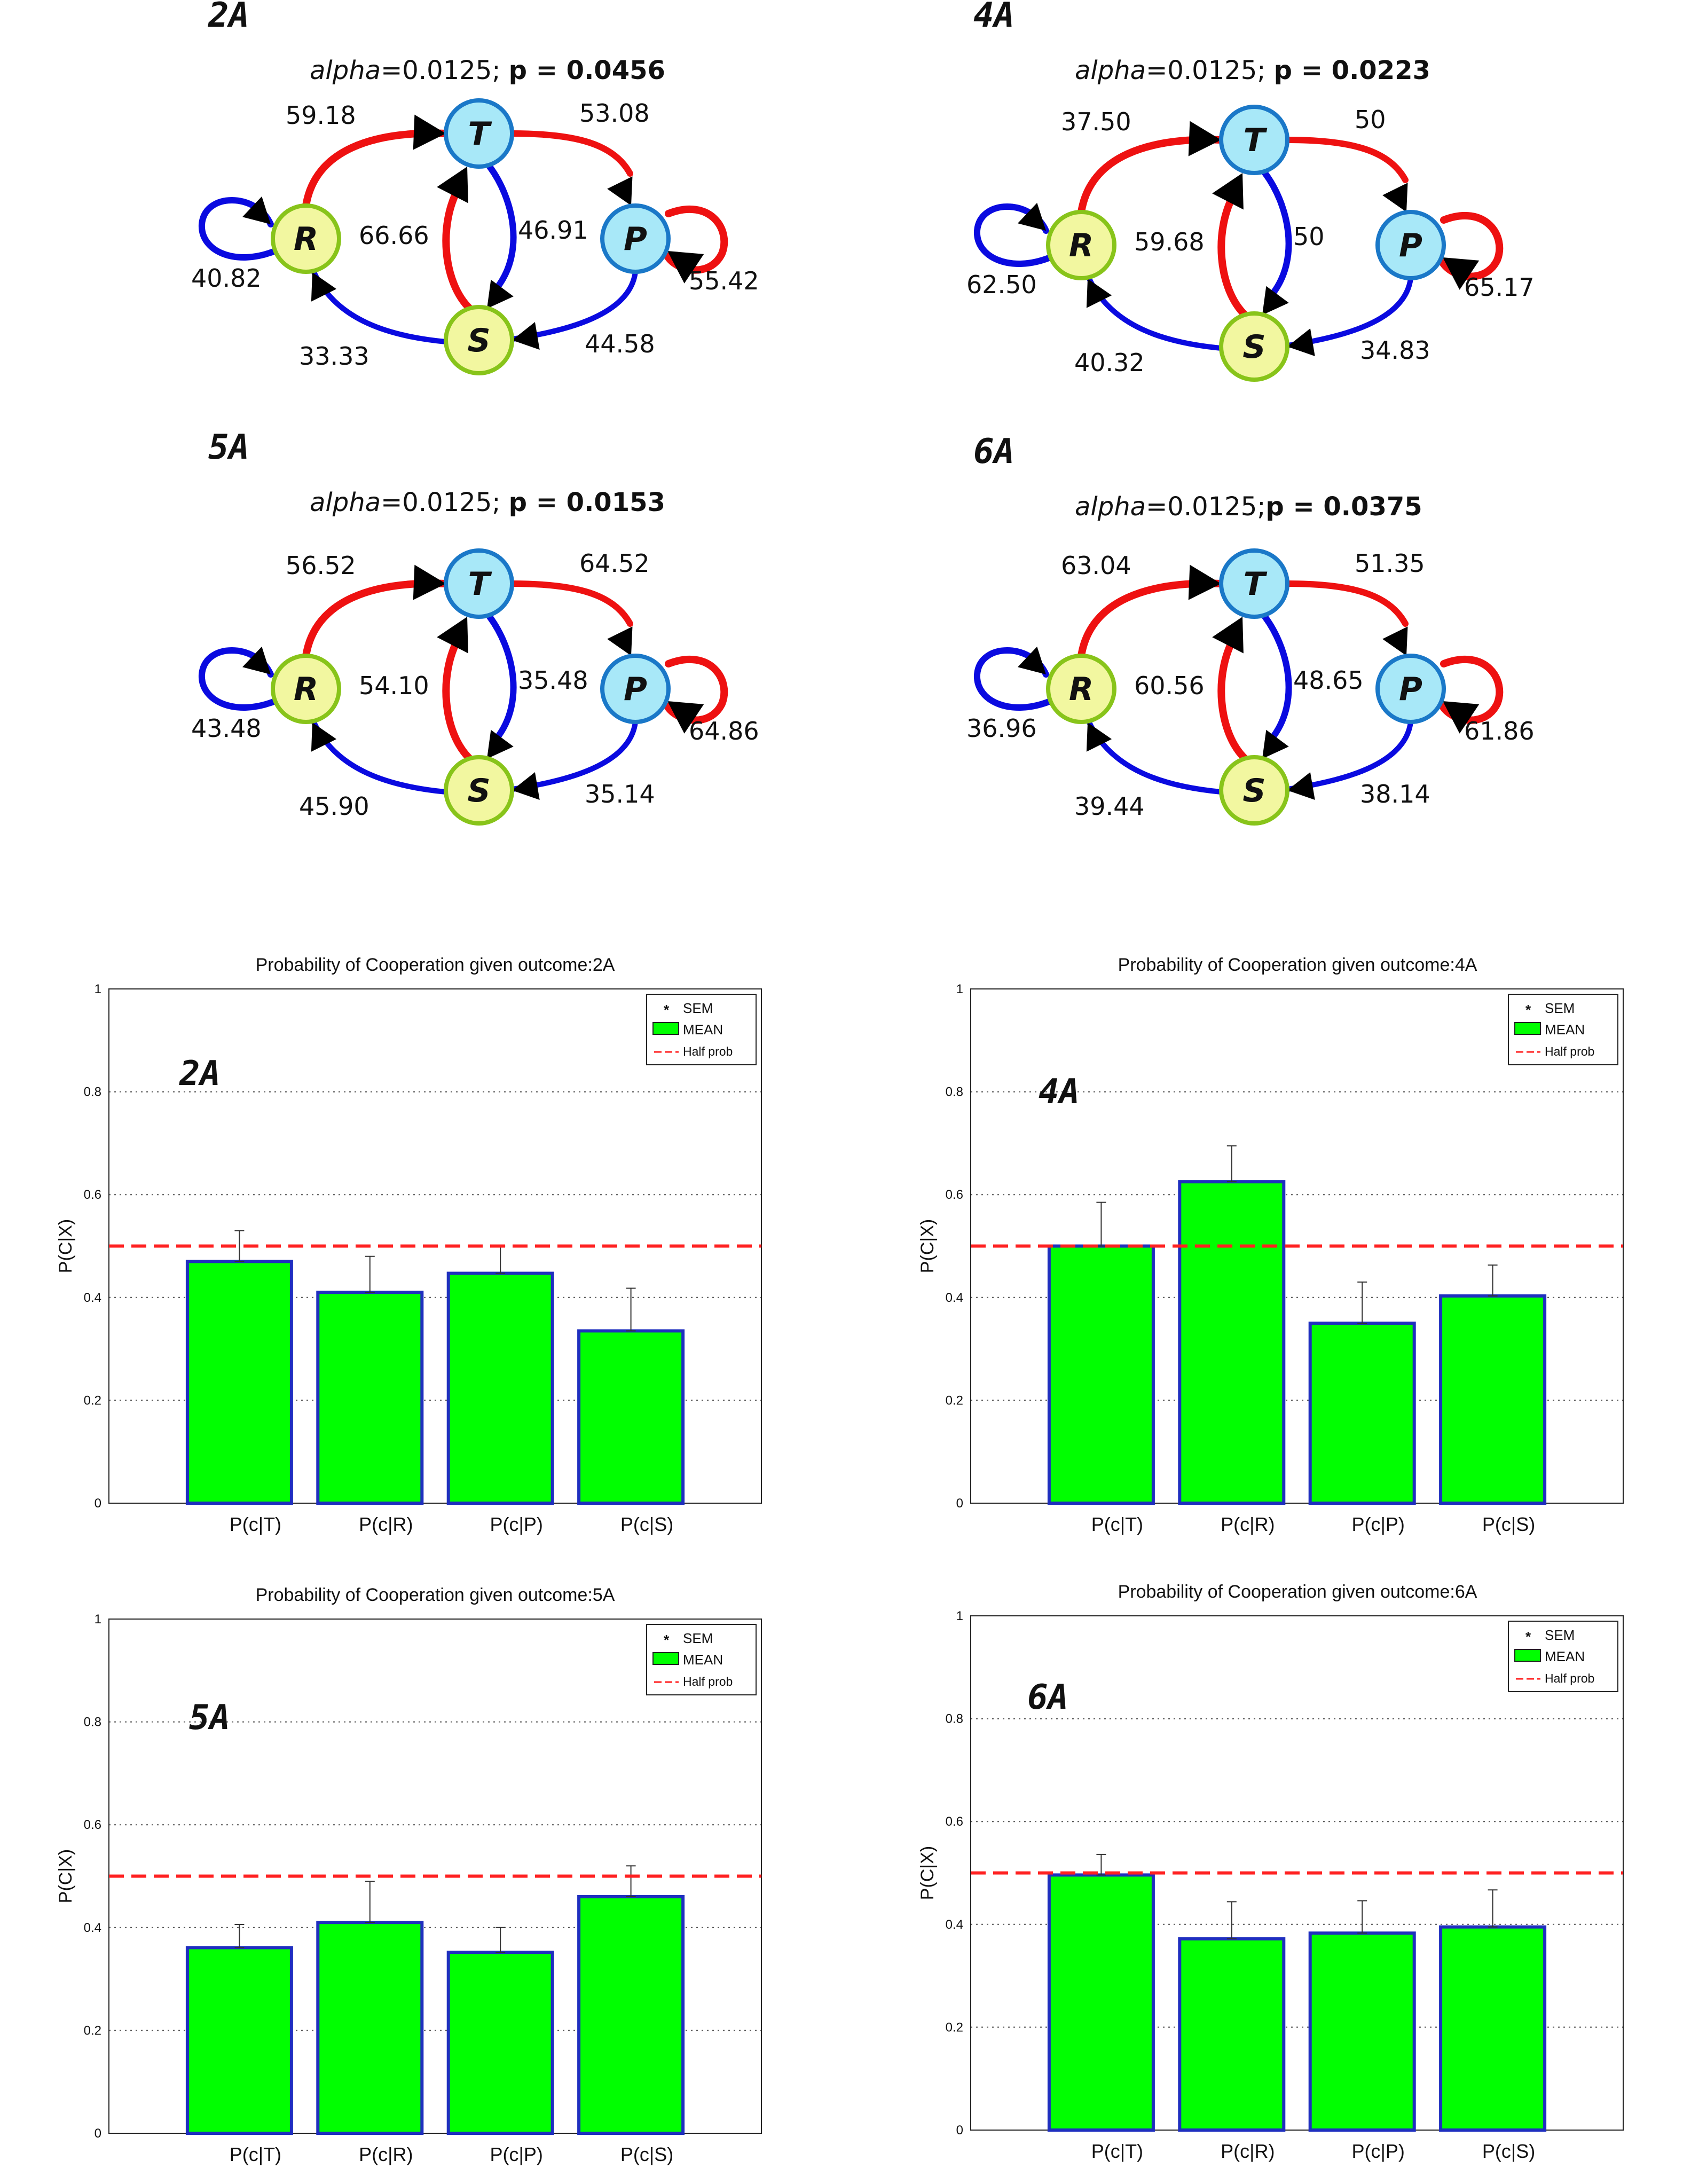 Image resolution: width=1691 pixels, height=2184 pixels. I want to click on panel-label: 4A, so click(993, 17).